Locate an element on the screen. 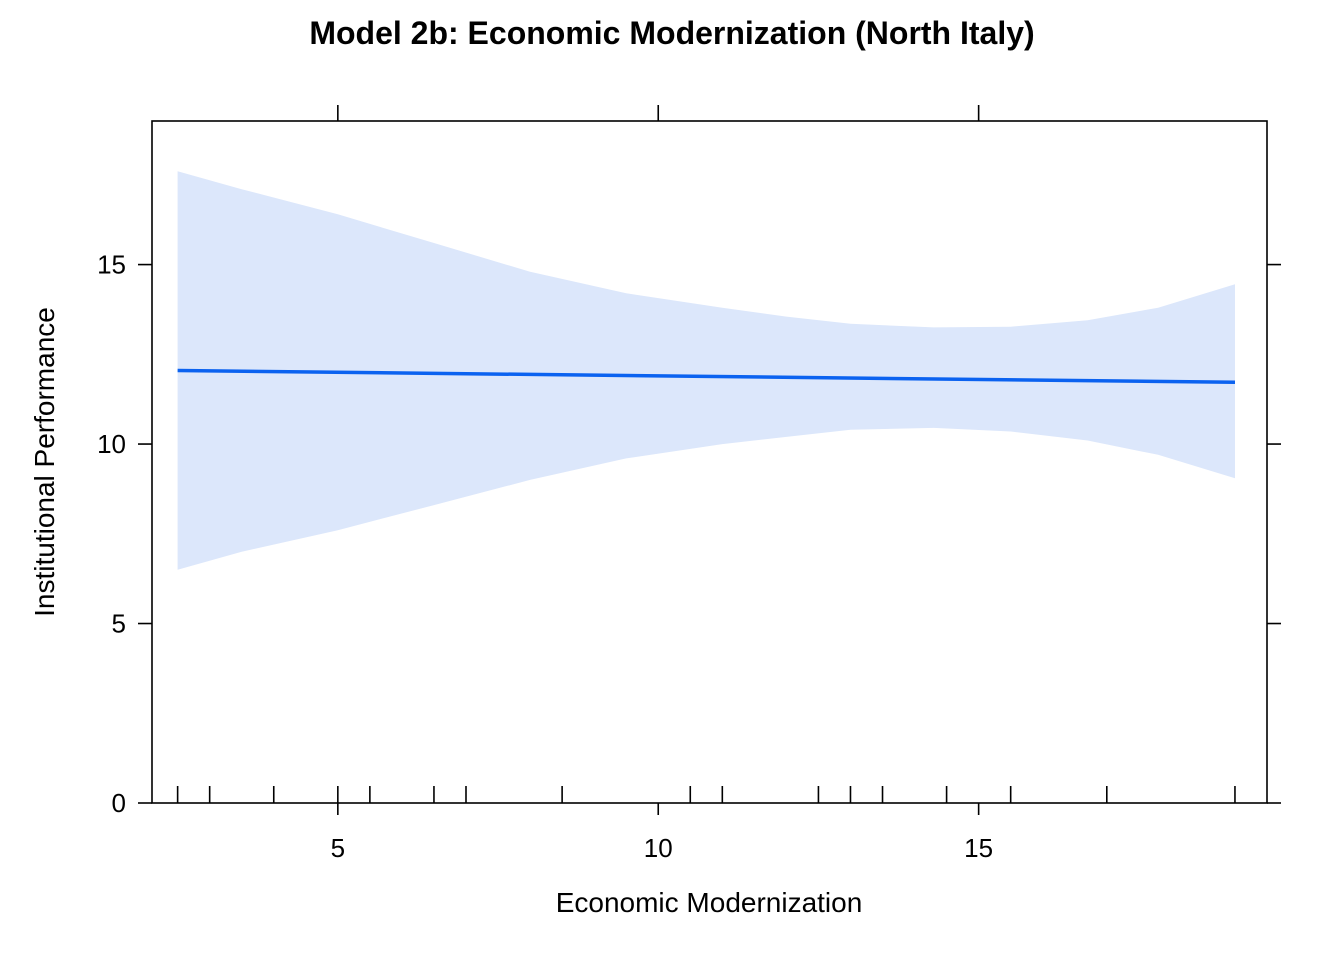 This screenshot has width=1344, height=960. x-axis-title: Economic Modernization is located at coordinates (709, 902).